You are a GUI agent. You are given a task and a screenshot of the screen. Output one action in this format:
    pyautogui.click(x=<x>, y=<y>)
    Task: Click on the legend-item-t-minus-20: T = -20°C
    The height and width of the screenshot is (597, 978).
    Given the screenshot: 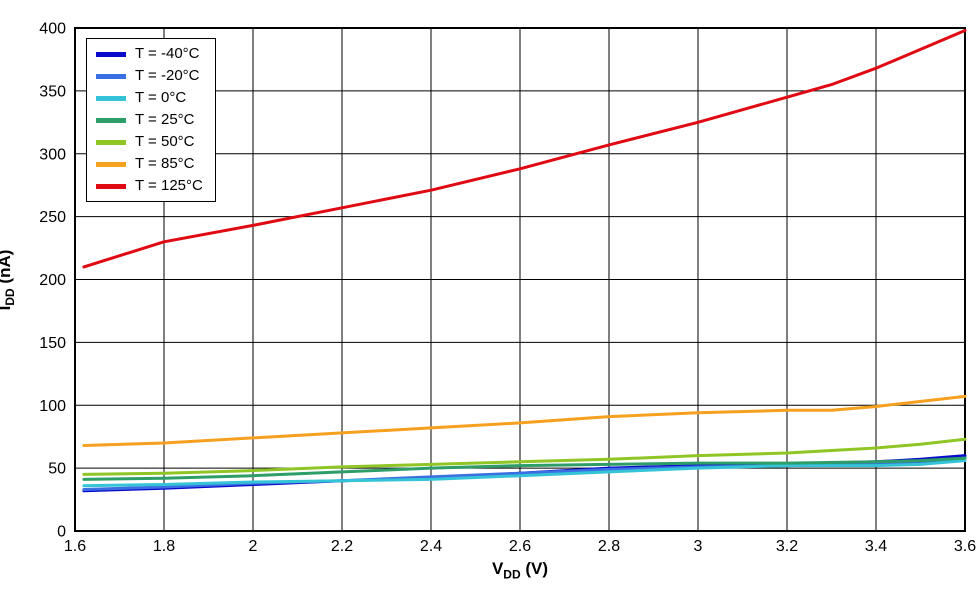 What is the action you would take?
    pyautogui.click(x=149, y=76)
    